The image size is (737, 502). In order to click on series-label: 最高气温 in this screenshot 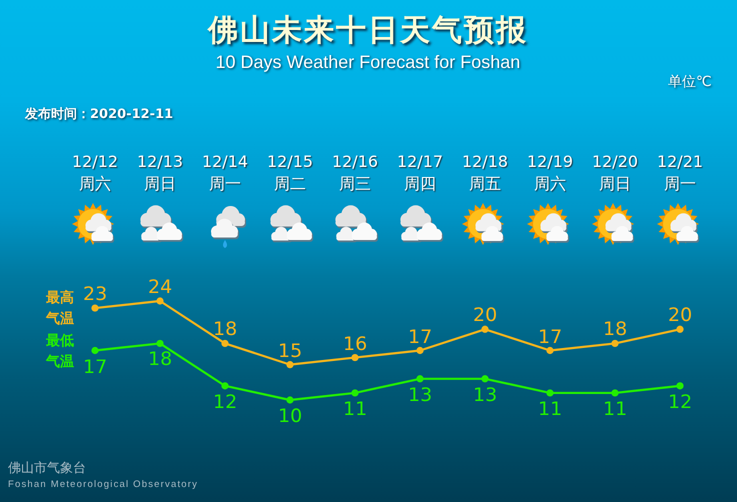, I will do `click(60, 308)`.